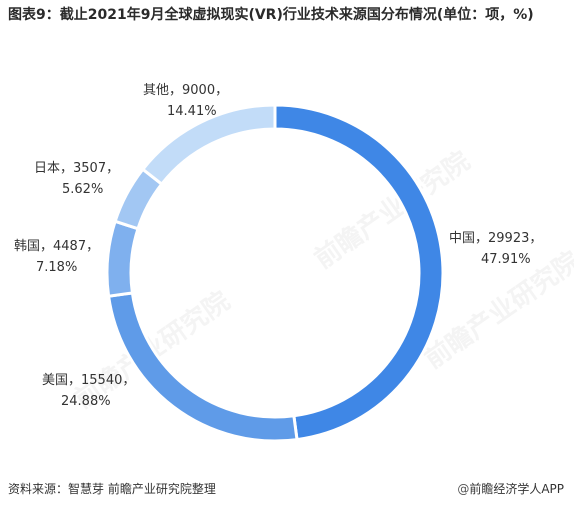 The width and height of the screenshot is (574, 505). Describe the element at coordinates (185, 90) in the screenshot. I see `slice-label-other: 其他，9000，` at that location.